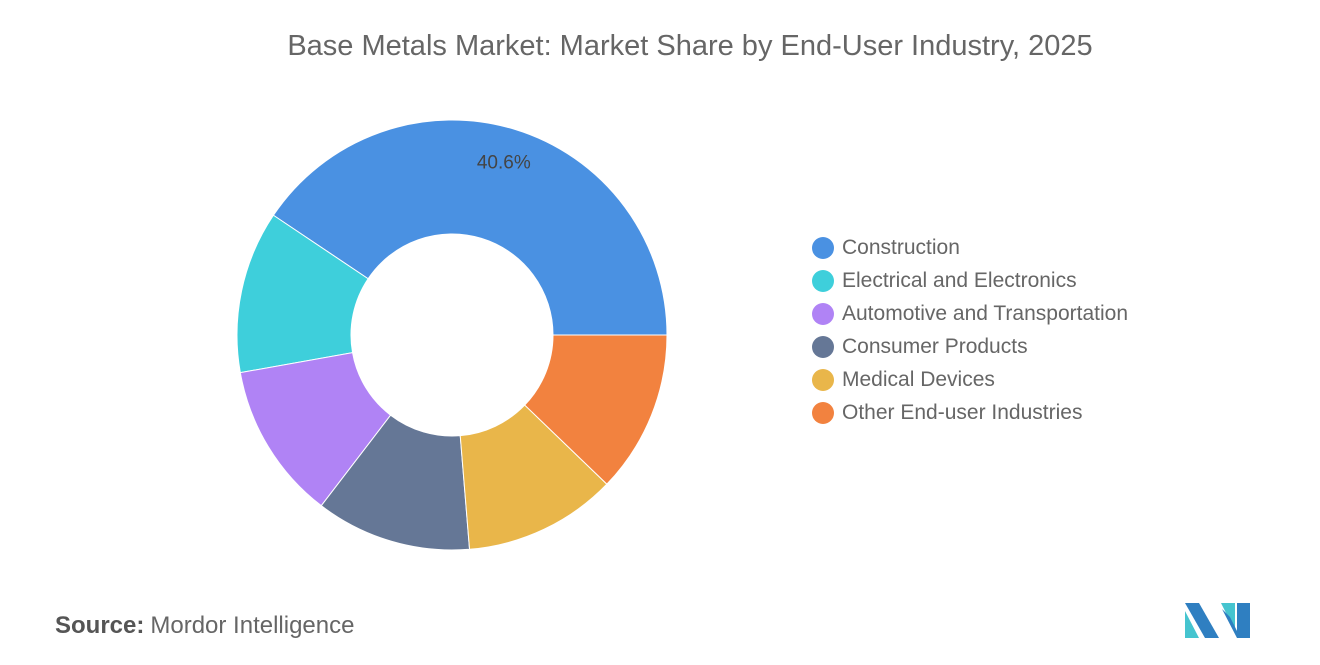  What do you see at coordinates (504, 163) in the screenshot?
I see `data-label: 40.6%` at bounding box center [504, 163].